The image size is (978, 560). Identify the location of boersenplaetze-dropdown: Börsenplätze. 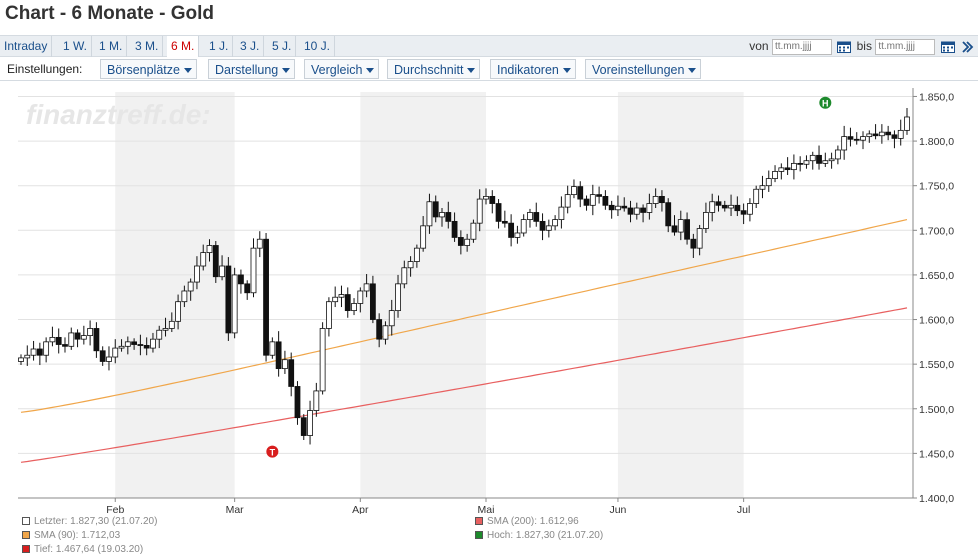
(148, 69).